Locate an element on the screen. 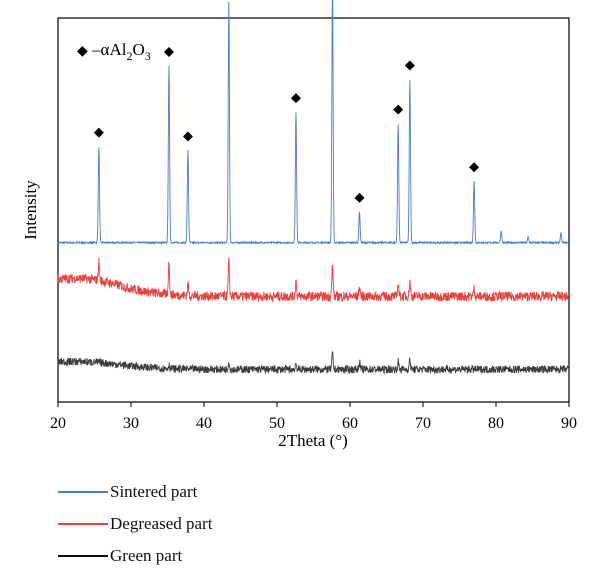  x-tick-label-60: 60 is located at coordinates (350, 423).